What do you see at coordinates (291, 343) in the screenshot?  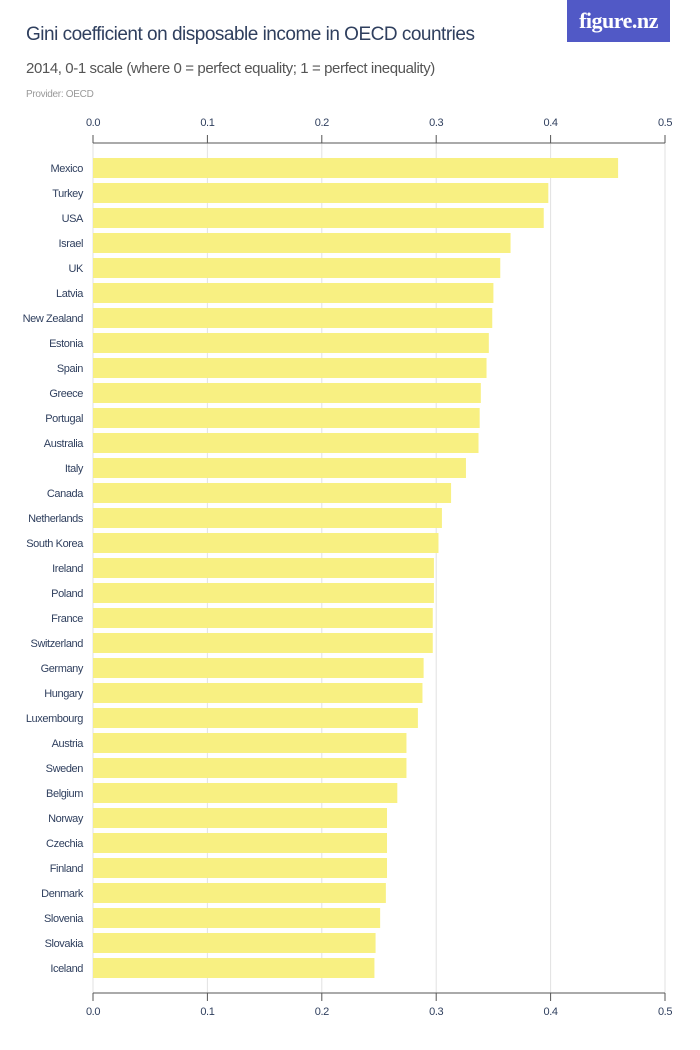 I see `bar-estonia` at bounding box center [291, 343].